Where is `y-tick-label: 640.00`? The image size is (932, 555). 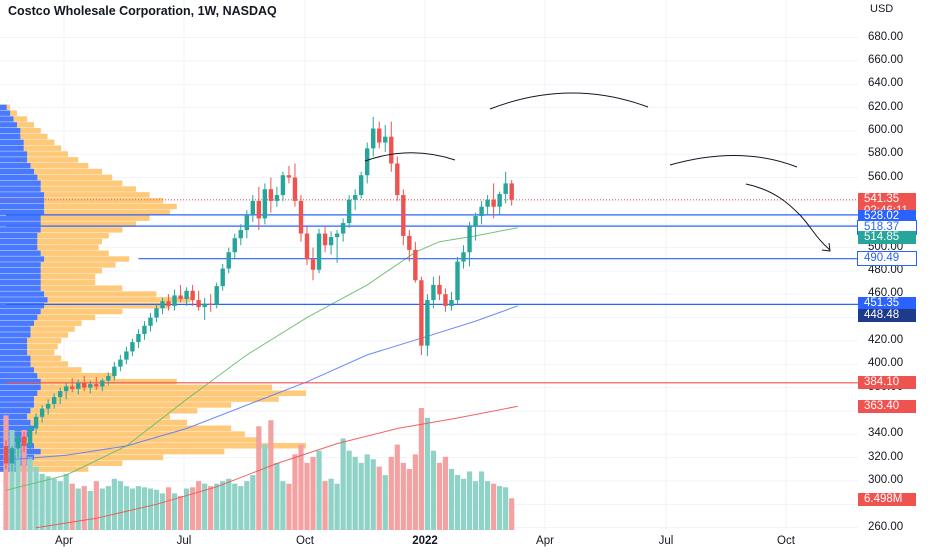 y-tick-label: 640.00 is located at coordinates (886, 83).